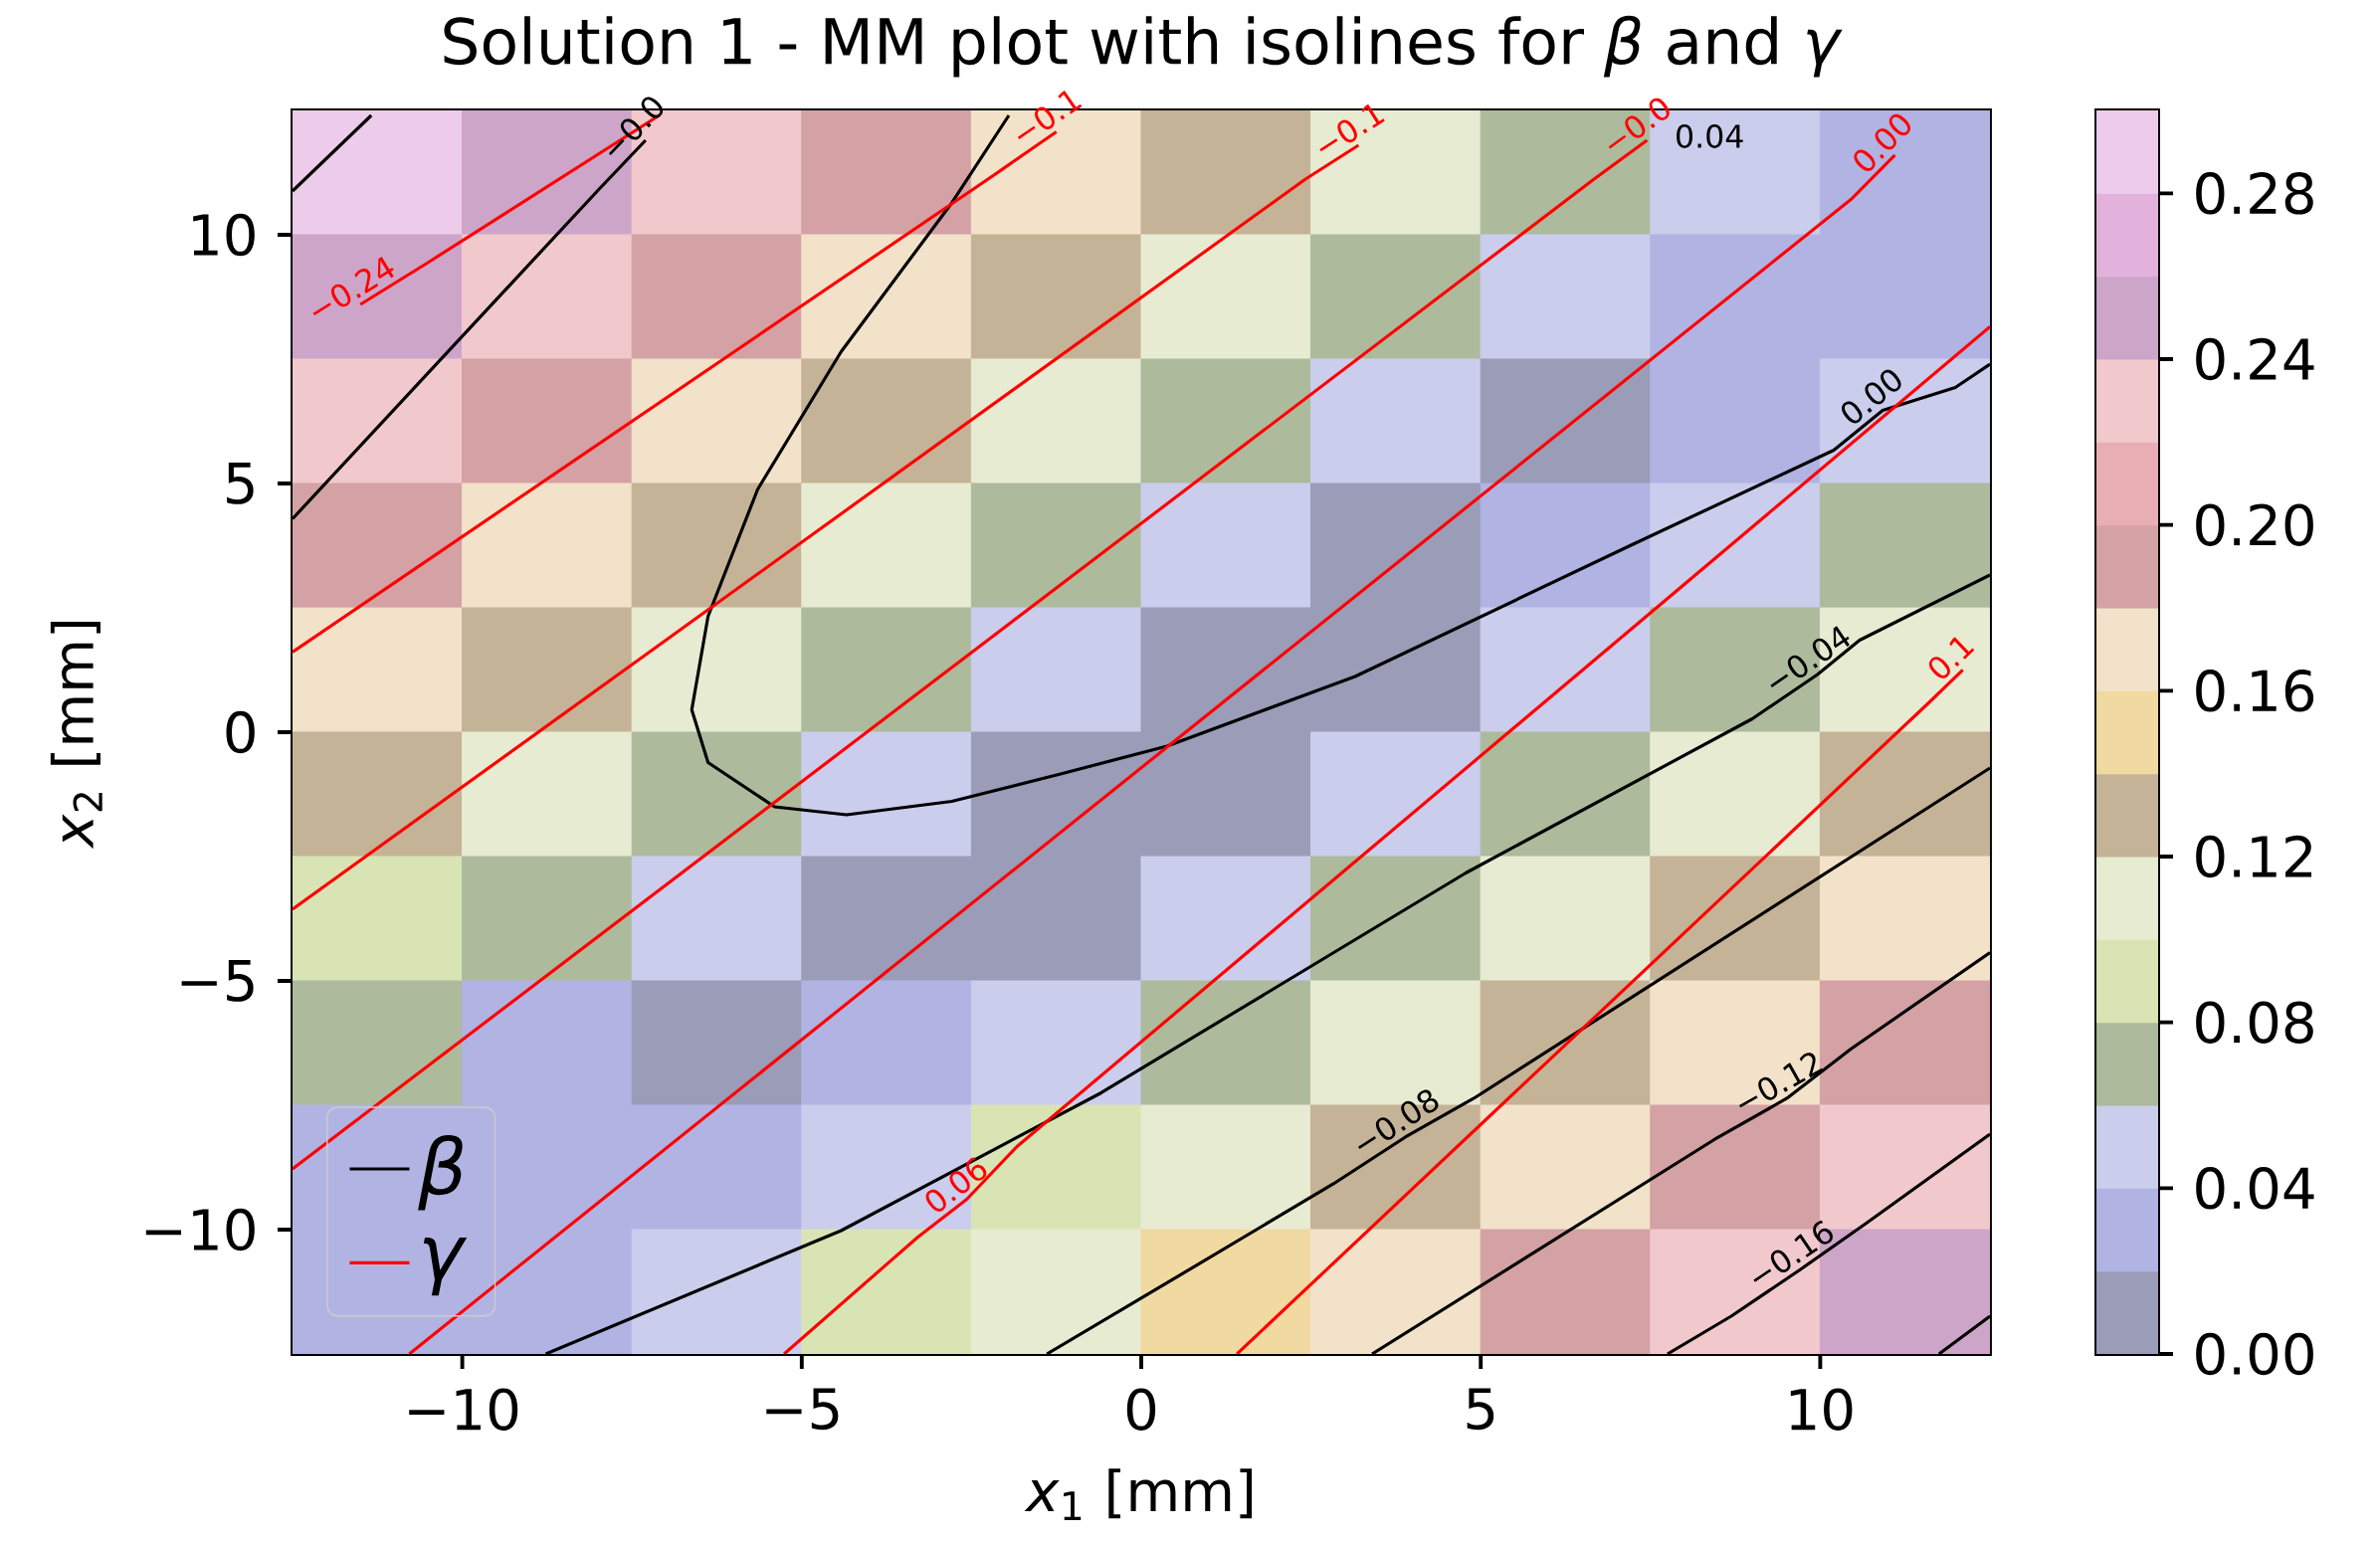 The width and height of the screenshot is (2380, 1542). What do you see at coordinates (1138, 1494) in the screenshot?
I see `x-axis-title: x$_{1}$ [mm]` at bounding box center [1138, 1494].